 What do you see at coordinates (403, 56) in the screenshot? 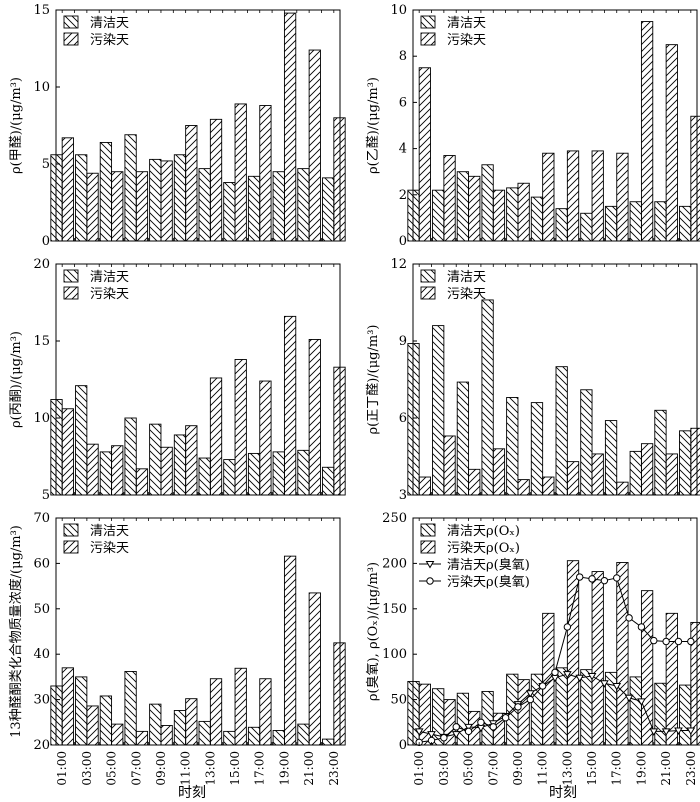
I see `y-tick-label: 8` at bounding box center [403, 56].